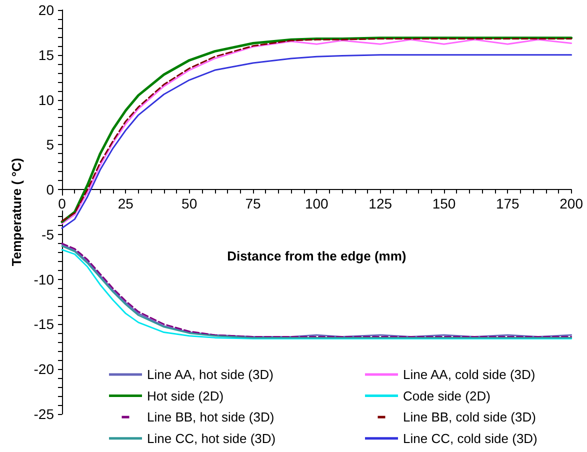  What do you see at coordinates (50, 144) in the screenshot?
I see `y-tick-label: 5` at bounding box center [50, 144].